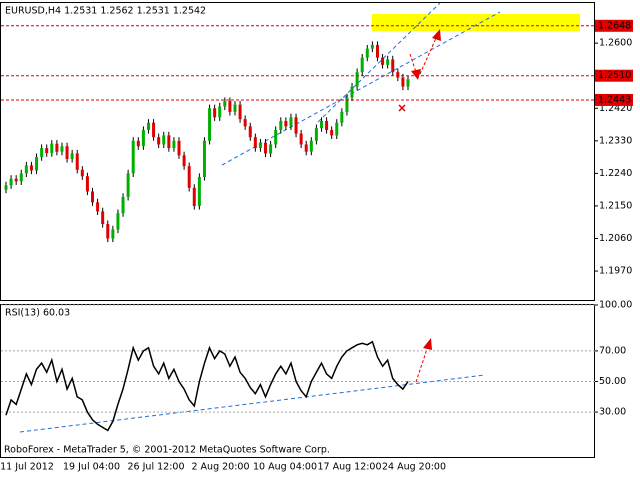 The image size is (640, 479). What do you see at coordinates (615, 43) in the screenshot?
I see `y-tick-label: 1.2600` at bounding box center [615, 43].